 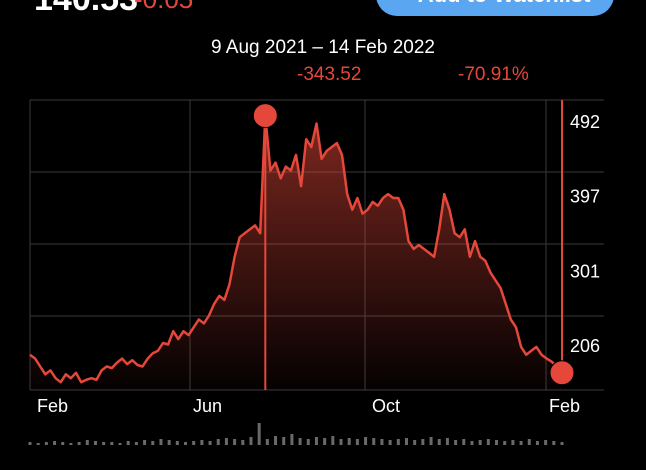 What do you see at coordinates (562, 373) in the screenshot?
I see `latest-marker-dot` at bounding box center [562, 373].